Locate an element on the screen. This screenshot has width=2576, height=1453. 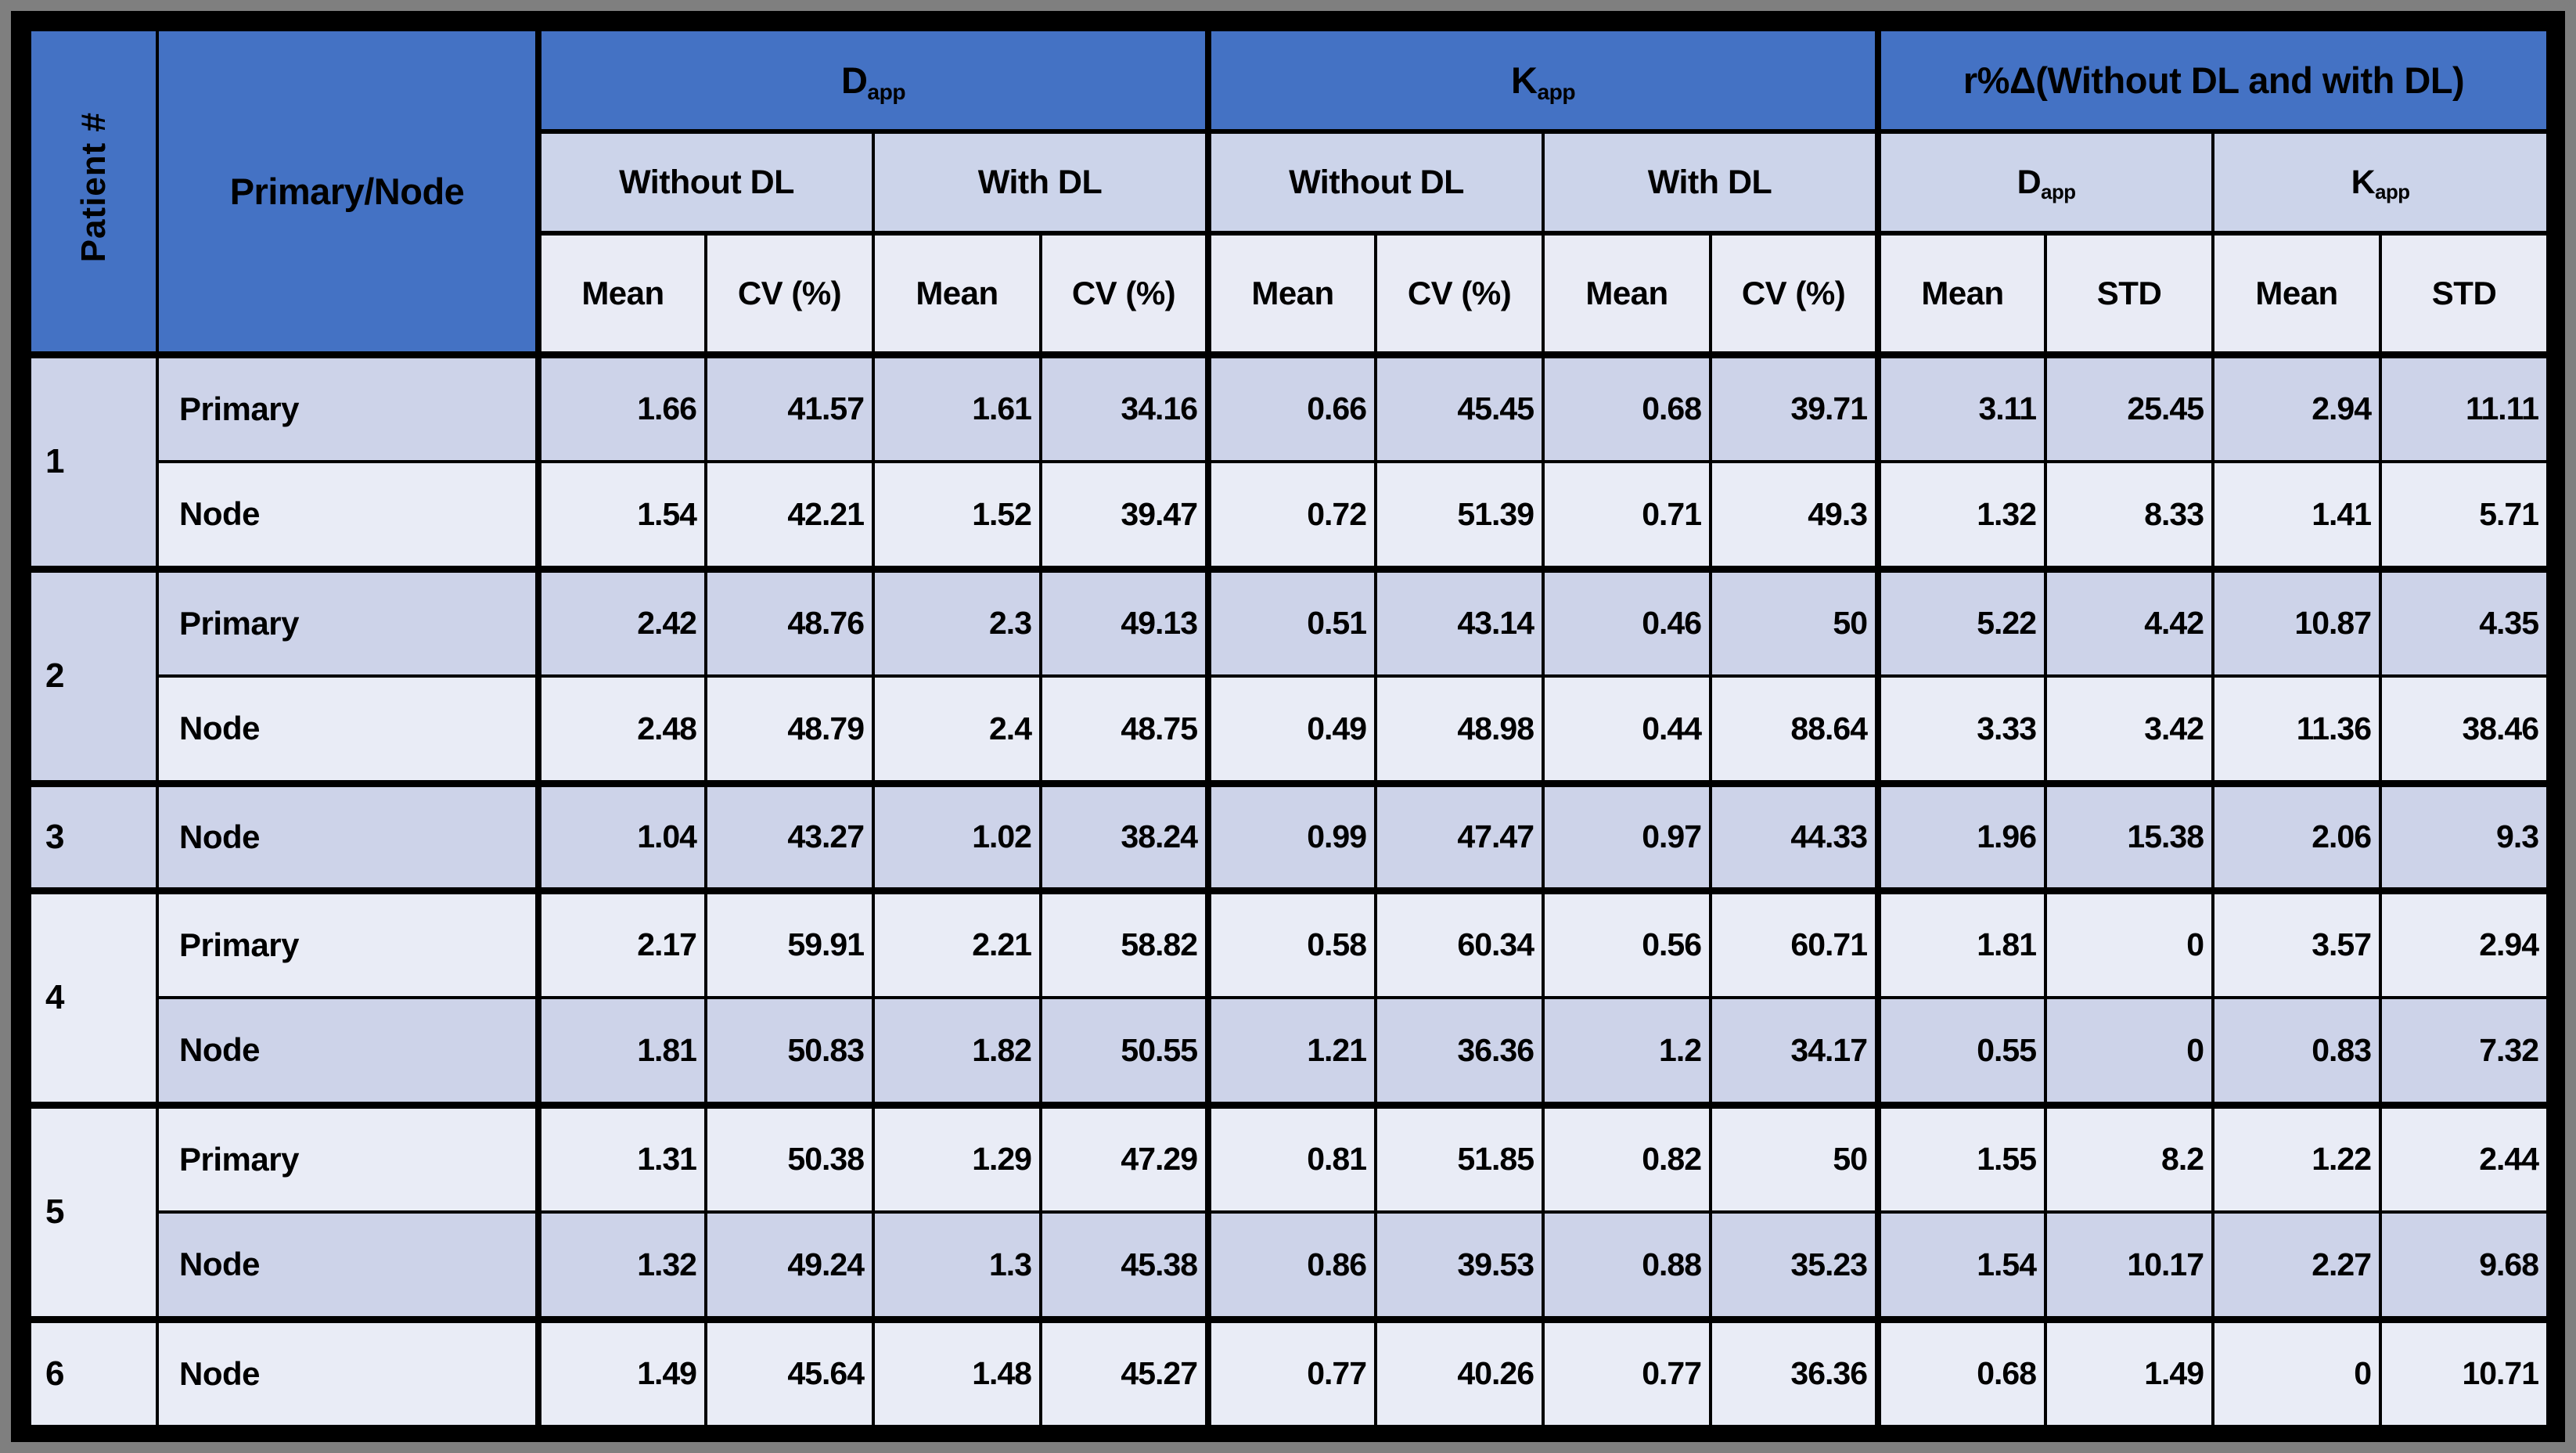
data-cell: 1.32 is located at coordinates (621, 1265).